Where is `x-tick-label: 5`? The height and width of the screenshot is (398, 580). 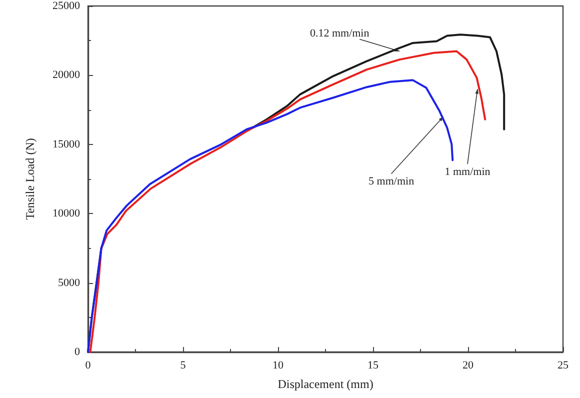
x-tick-label: 5 is located at coordinates (183, 366).